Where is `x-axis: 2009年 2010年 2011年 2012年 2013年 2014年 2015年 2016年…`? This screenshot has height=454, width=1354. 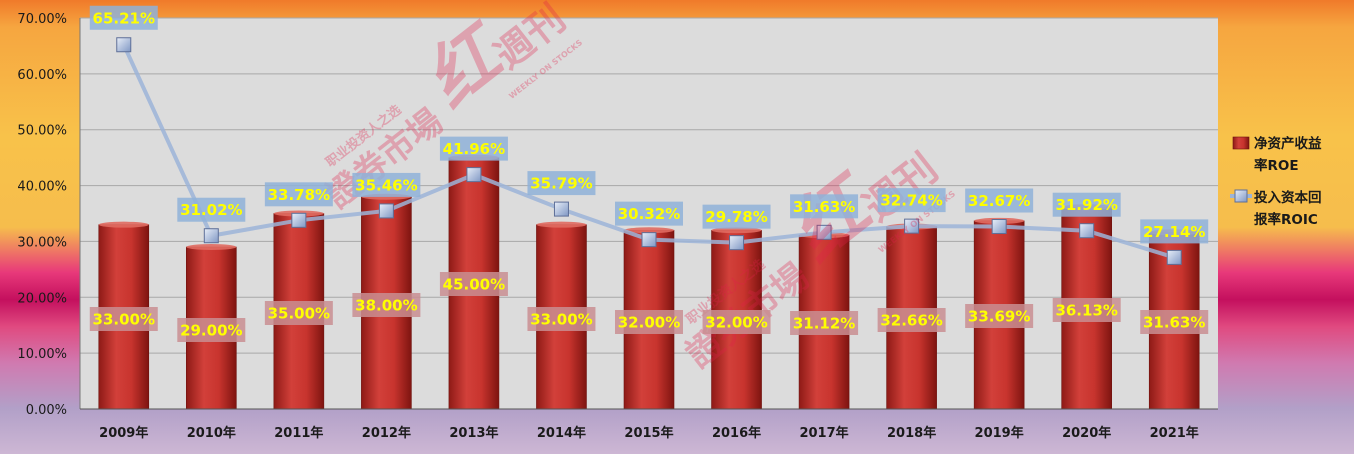
x-axis: 2009年 2010年 2011年 2012年 2013年 2014年 2015年 2016年… is located at coordinates (649, 424).